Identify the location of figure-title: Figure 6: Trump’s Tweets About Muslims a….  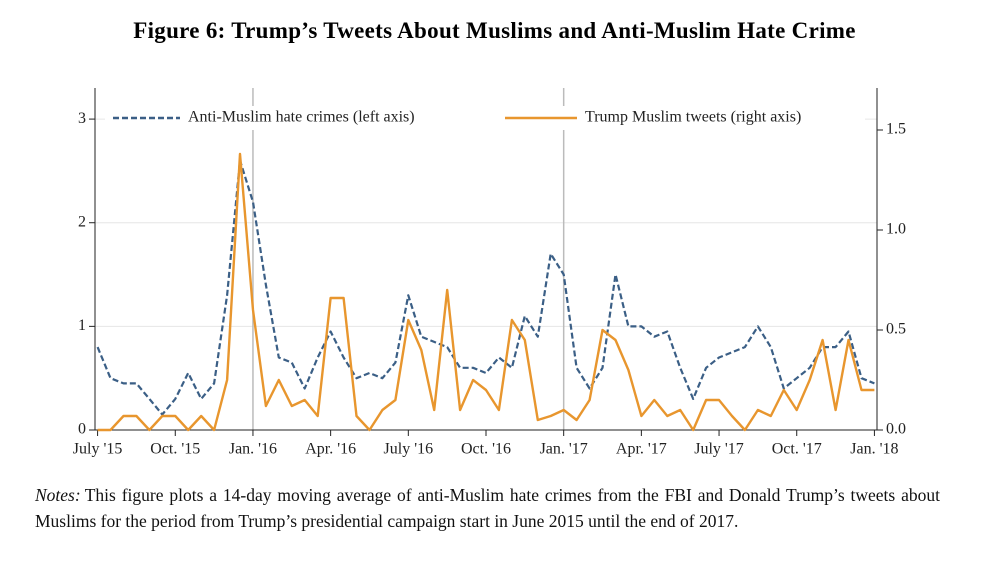
(494, 30).